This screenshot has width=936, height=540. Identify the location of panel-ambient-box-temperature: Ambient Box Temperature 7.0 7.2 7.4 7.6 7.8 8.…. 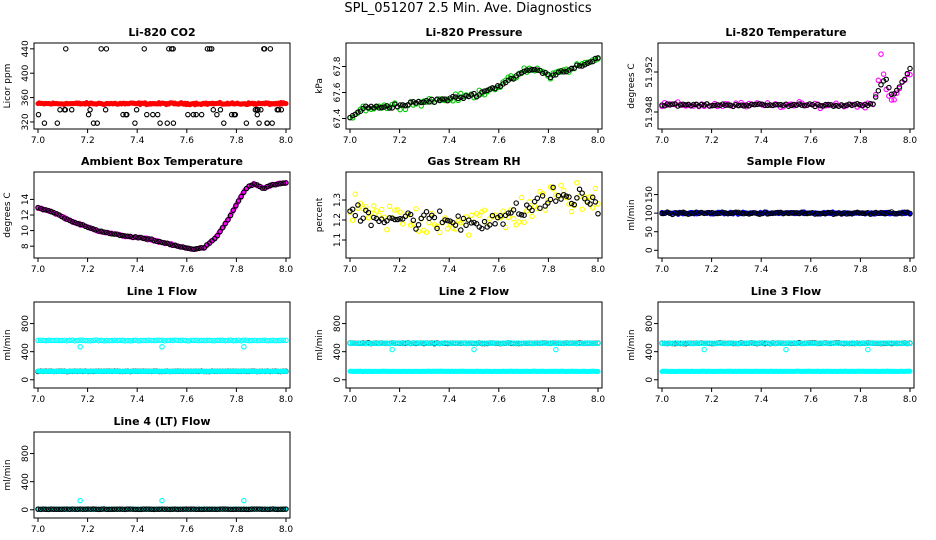
(148, 215).